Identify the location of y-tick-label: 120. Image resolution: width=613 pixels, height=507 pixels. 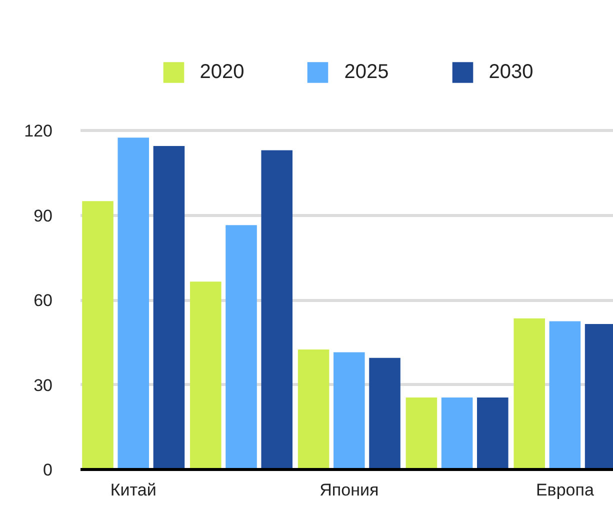
(38, 131).